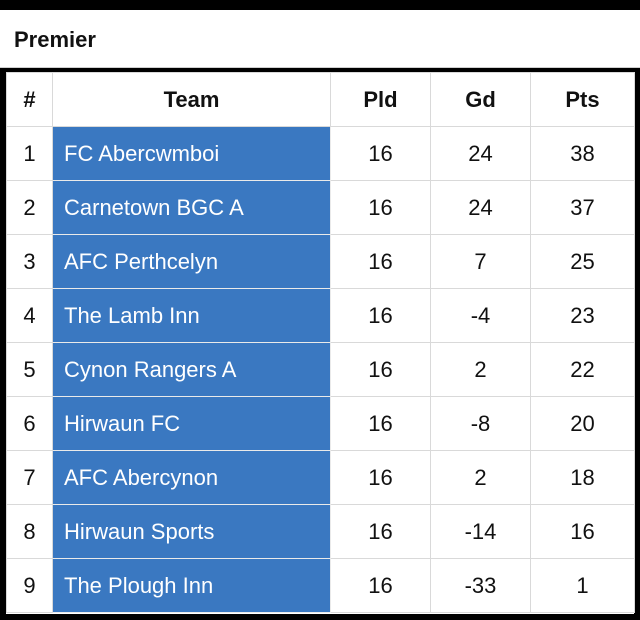 This screenshot has width=640, height=620. I want to click on goal-difference-cell: 7, so click(480, 261).